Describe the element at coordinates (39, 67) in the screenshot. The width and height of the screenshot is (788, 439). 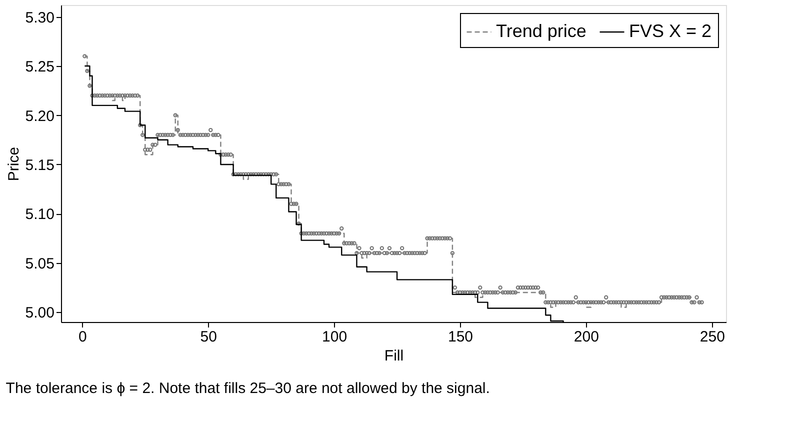
I see `y-tick-label: 5.25` at that location.